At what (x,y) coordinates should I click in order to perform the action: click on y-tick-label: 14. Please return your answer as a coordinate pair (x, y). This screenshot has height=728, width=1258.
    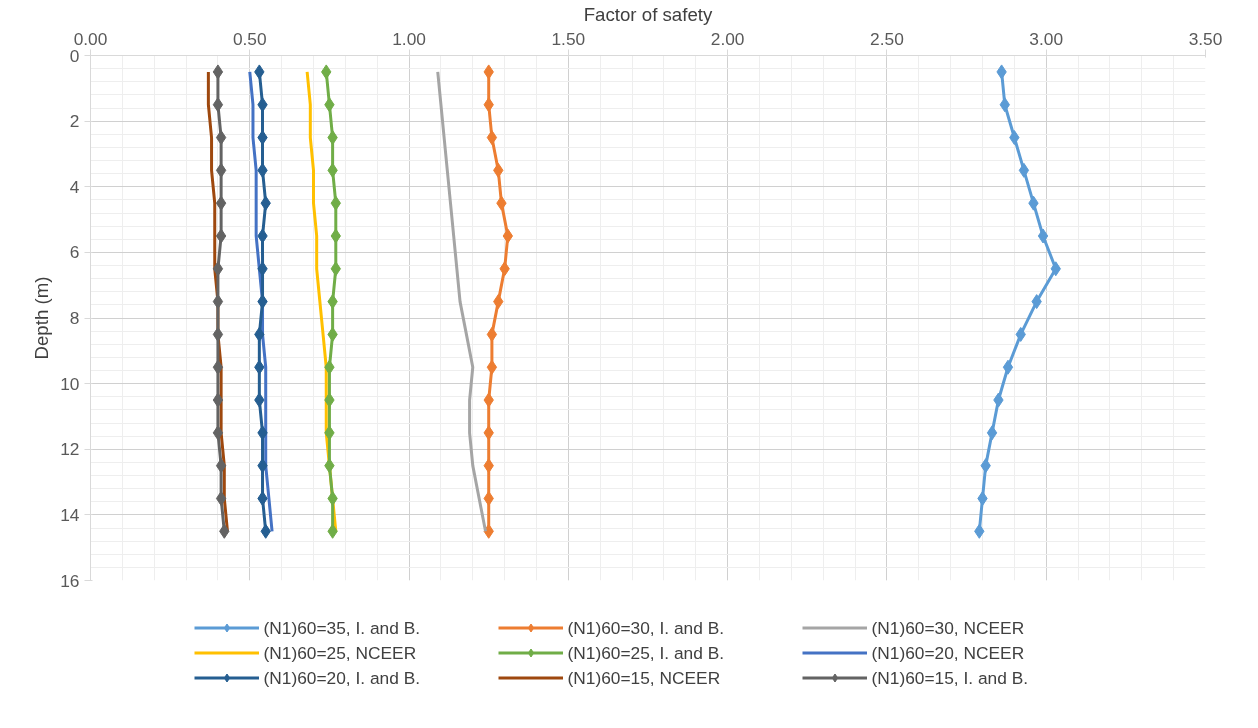
    Looking at the image, I should click on (70, 514).